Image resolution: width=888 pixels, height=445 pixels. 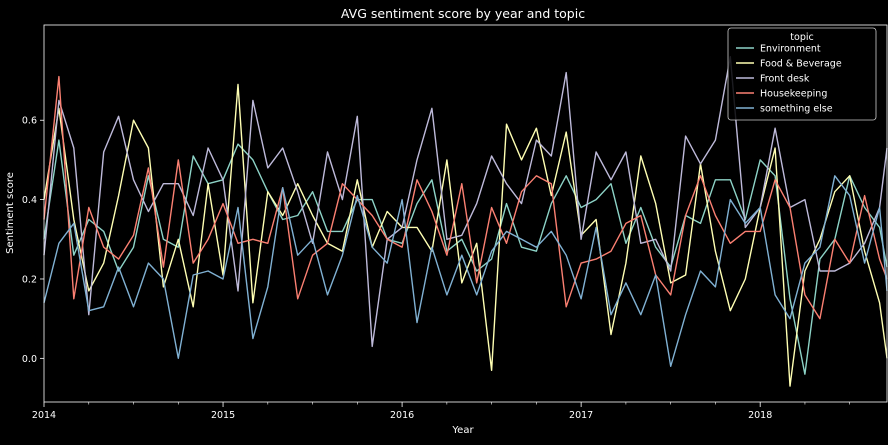 I want to click on chart-title: AVG sentiment score by year and topic, so click(x=463, y=13).